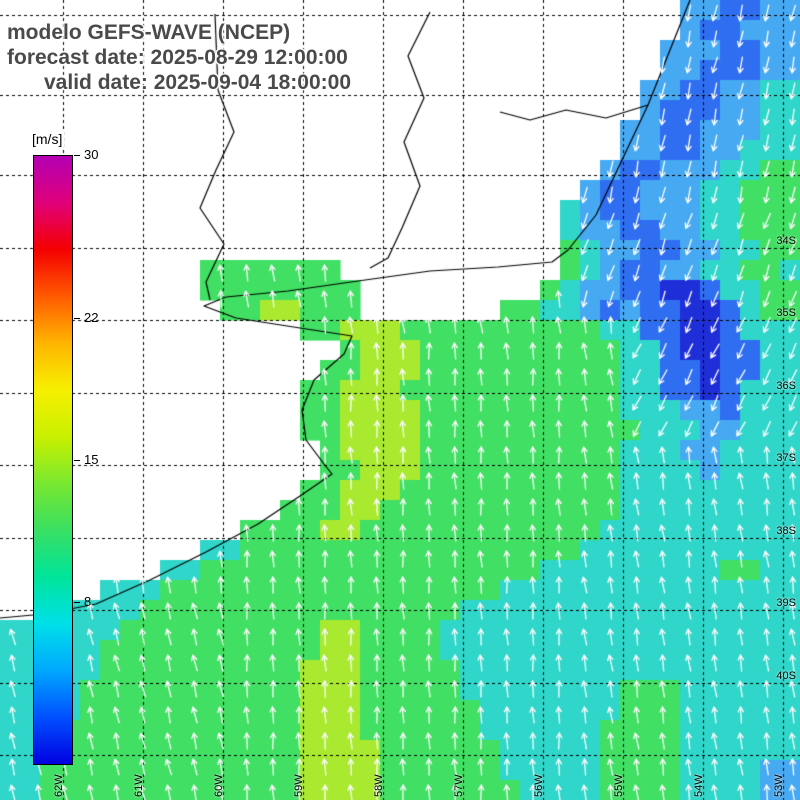 The width and height of the screenshot is (800, 800). Describe the element at coordinates (53, 460) in the screenshot. I see `colorbar-gradient` at that location.